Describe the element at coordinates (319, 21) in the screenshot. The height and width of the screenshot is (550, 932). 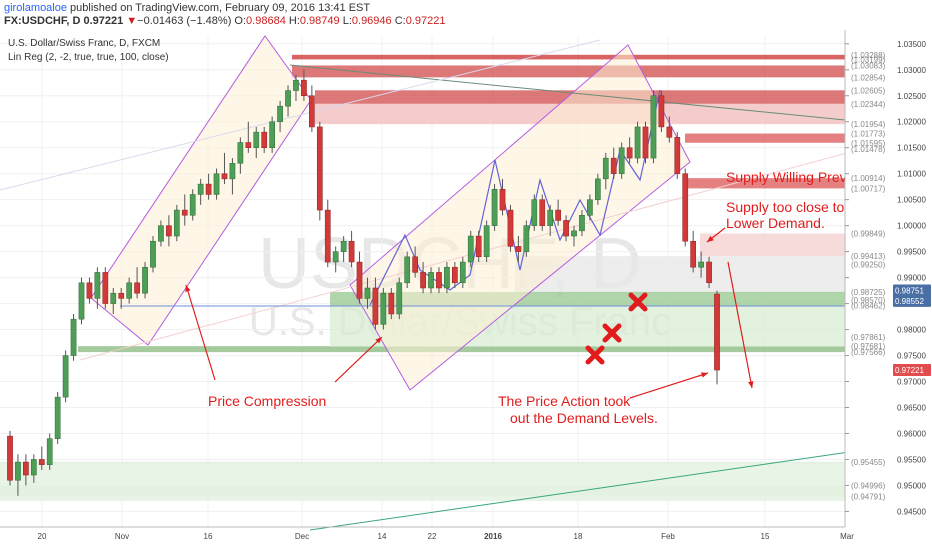
I see `high-value: 0.98749` at that location.